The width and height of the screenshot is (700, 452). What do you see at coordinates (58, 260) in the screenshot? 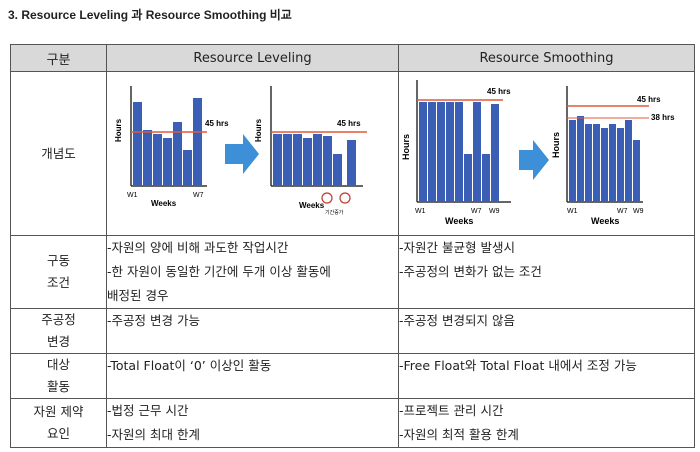
I see `row-label-line: 구동` at bounding box center [58, 260].